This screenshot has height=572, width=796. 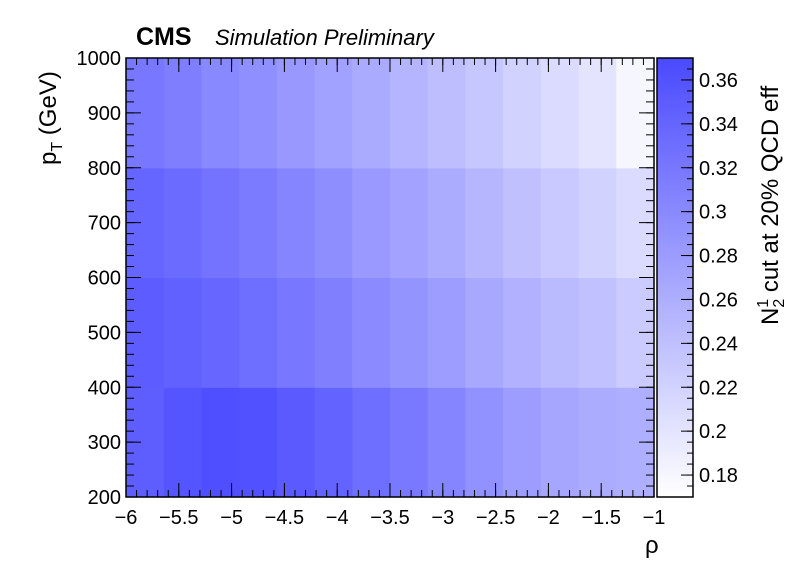 I want to click on y-tick-label: 800, so click(x=104, y=169).